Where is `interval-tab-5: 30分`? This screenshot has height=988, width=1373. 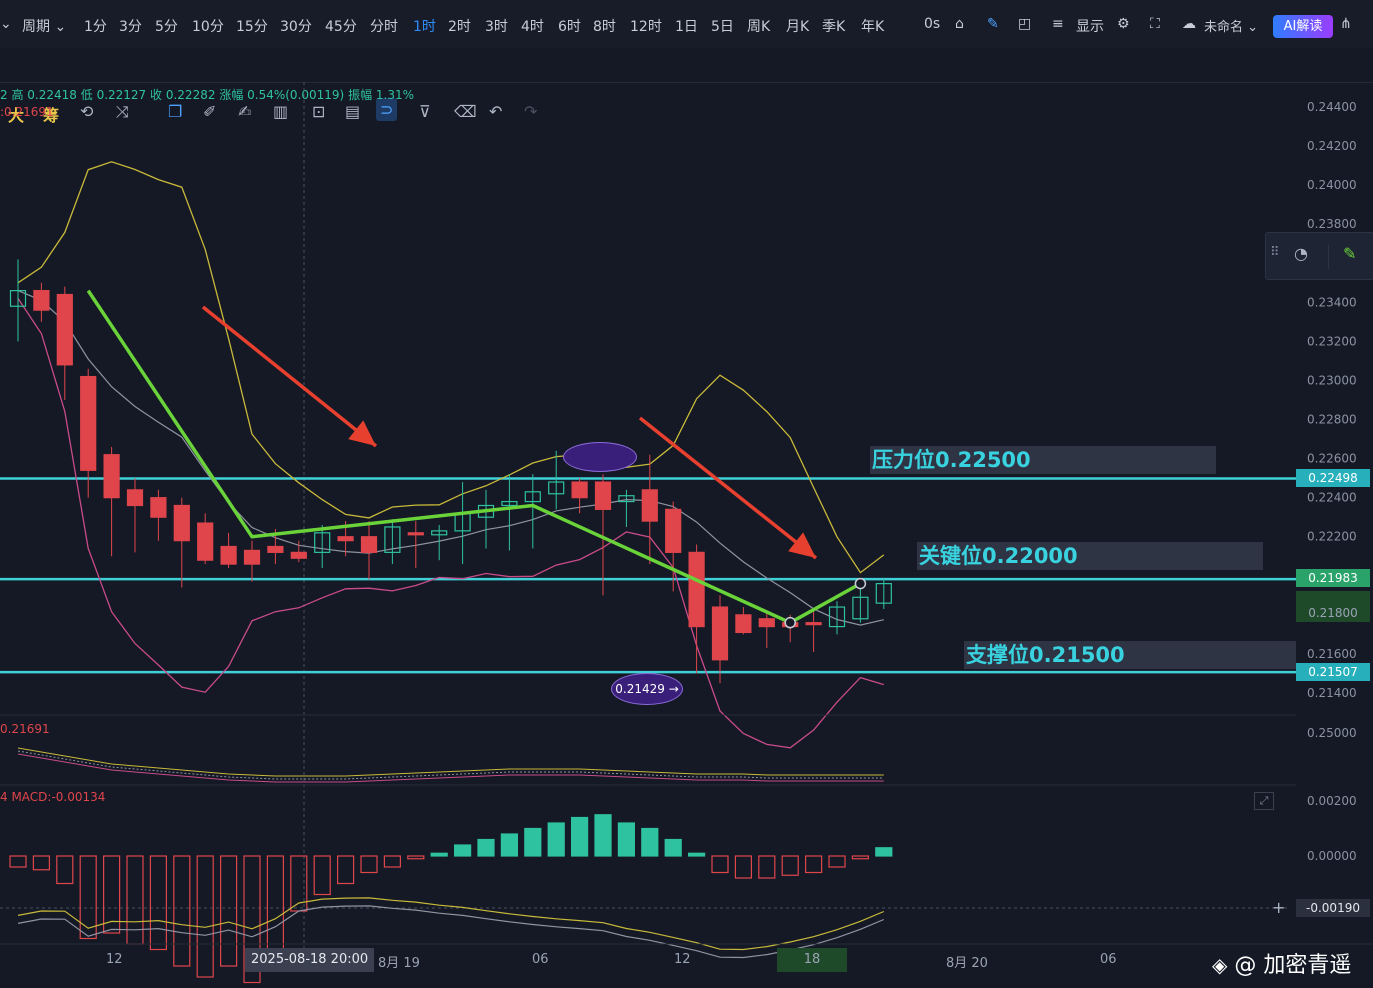 interval-tab-5: 30分 is located at coordinates (296, 27).